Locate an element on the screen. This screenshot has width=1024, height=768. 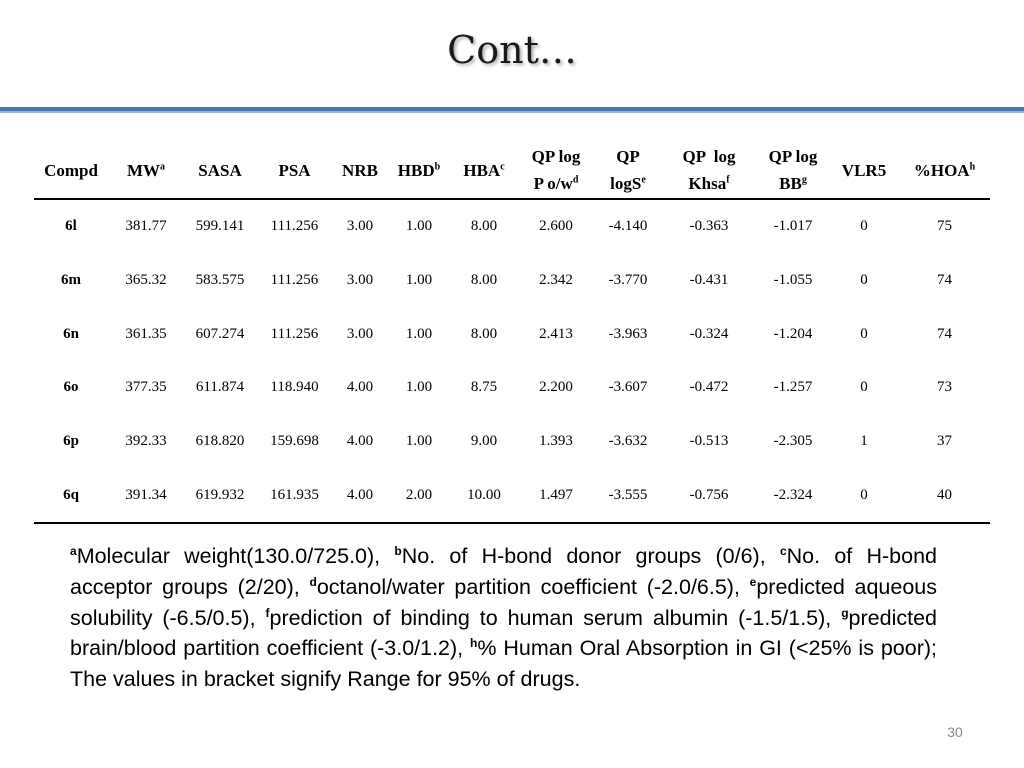
table-cell: 381.77 is located at coordinates (146, 226).